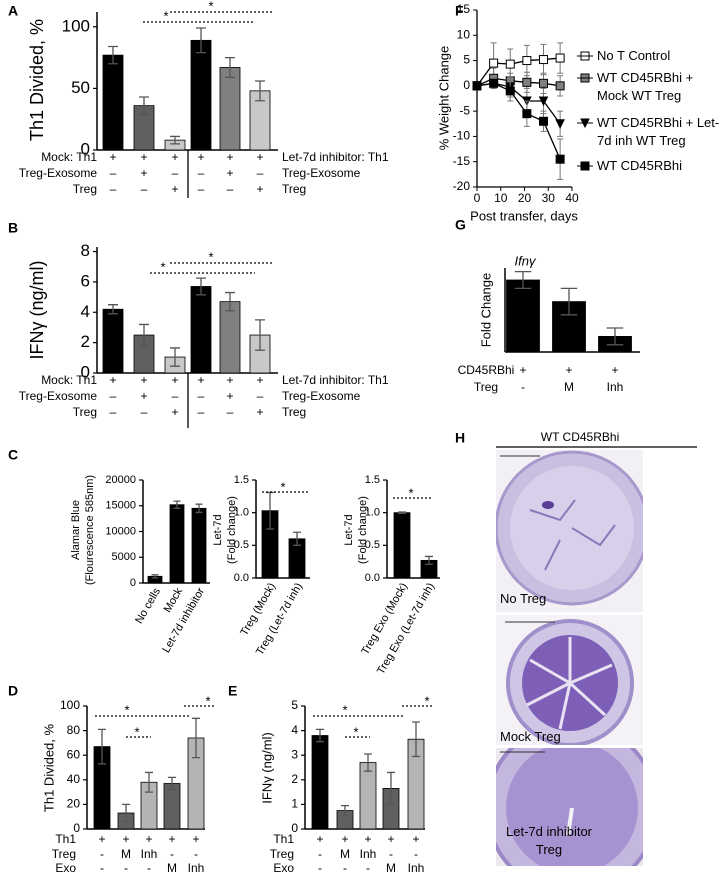  What do you see at coordinates (126, 854) in the screenshot?
I see `condition-mark: M` at bounding box center [126, 854].